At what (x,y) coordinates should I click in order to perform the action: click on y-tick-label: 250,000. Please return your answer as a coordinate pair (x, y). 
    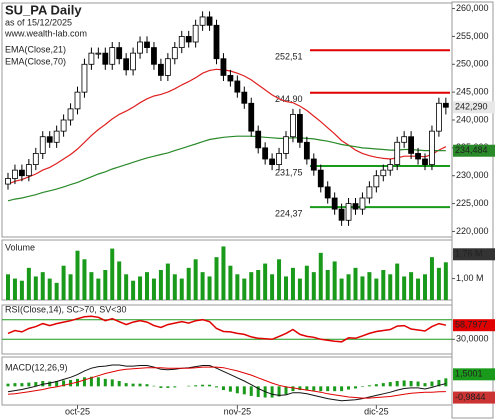
    Looking at the image, I should click on (472, 64).